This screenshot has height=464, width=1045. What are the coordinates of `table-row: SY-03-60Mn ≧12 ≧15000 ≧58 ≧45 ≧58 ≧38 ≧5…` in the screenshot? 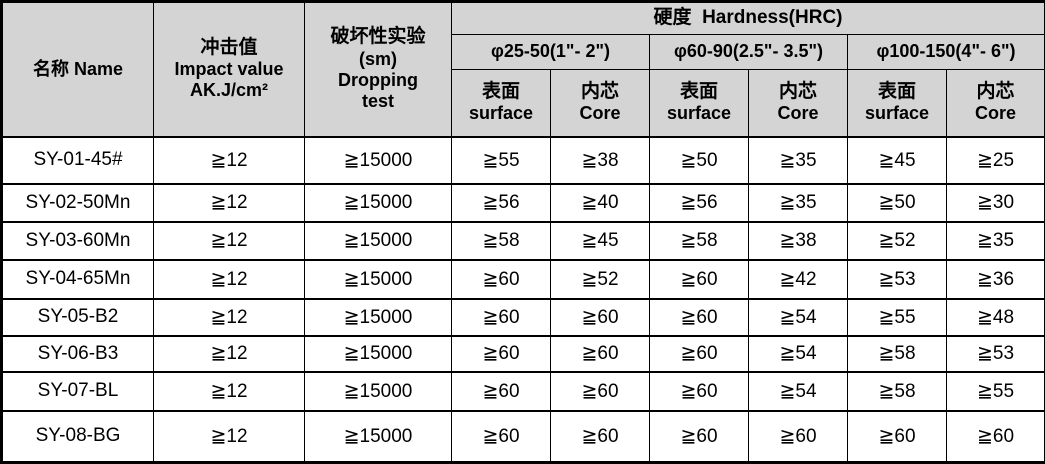 It's located at (523, 241).